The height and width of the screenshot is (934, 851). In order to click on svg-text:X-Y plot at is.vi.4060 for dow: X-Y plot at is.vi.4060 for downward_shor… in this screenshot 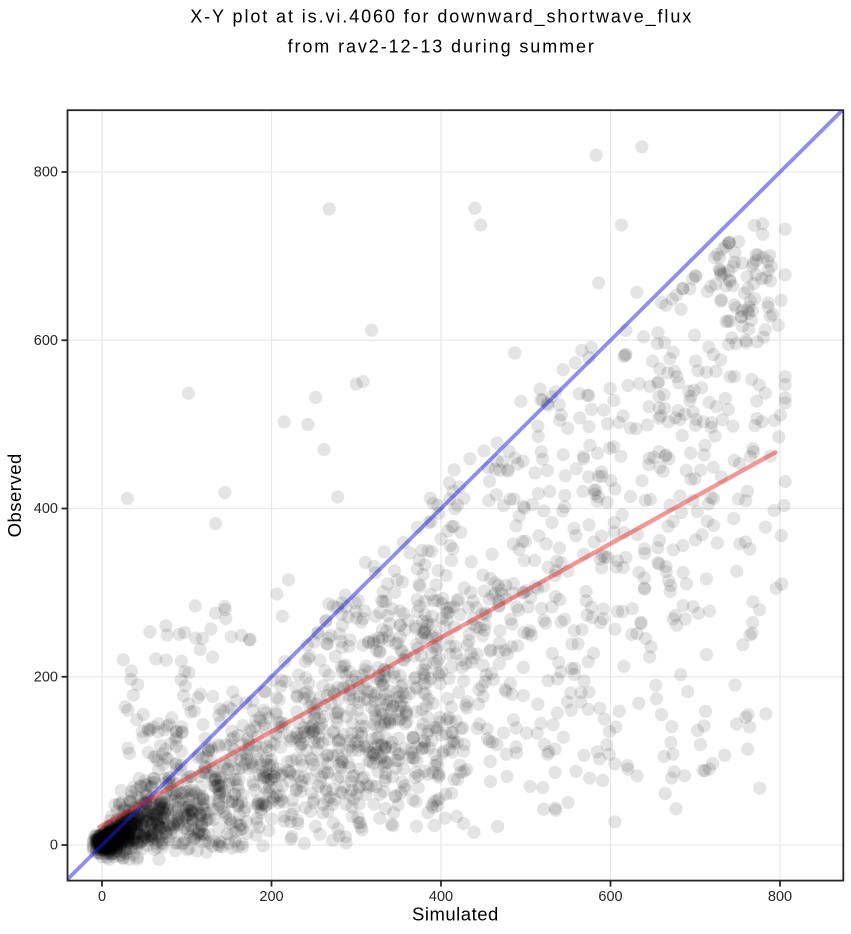, I will do `click(441, 17)`.